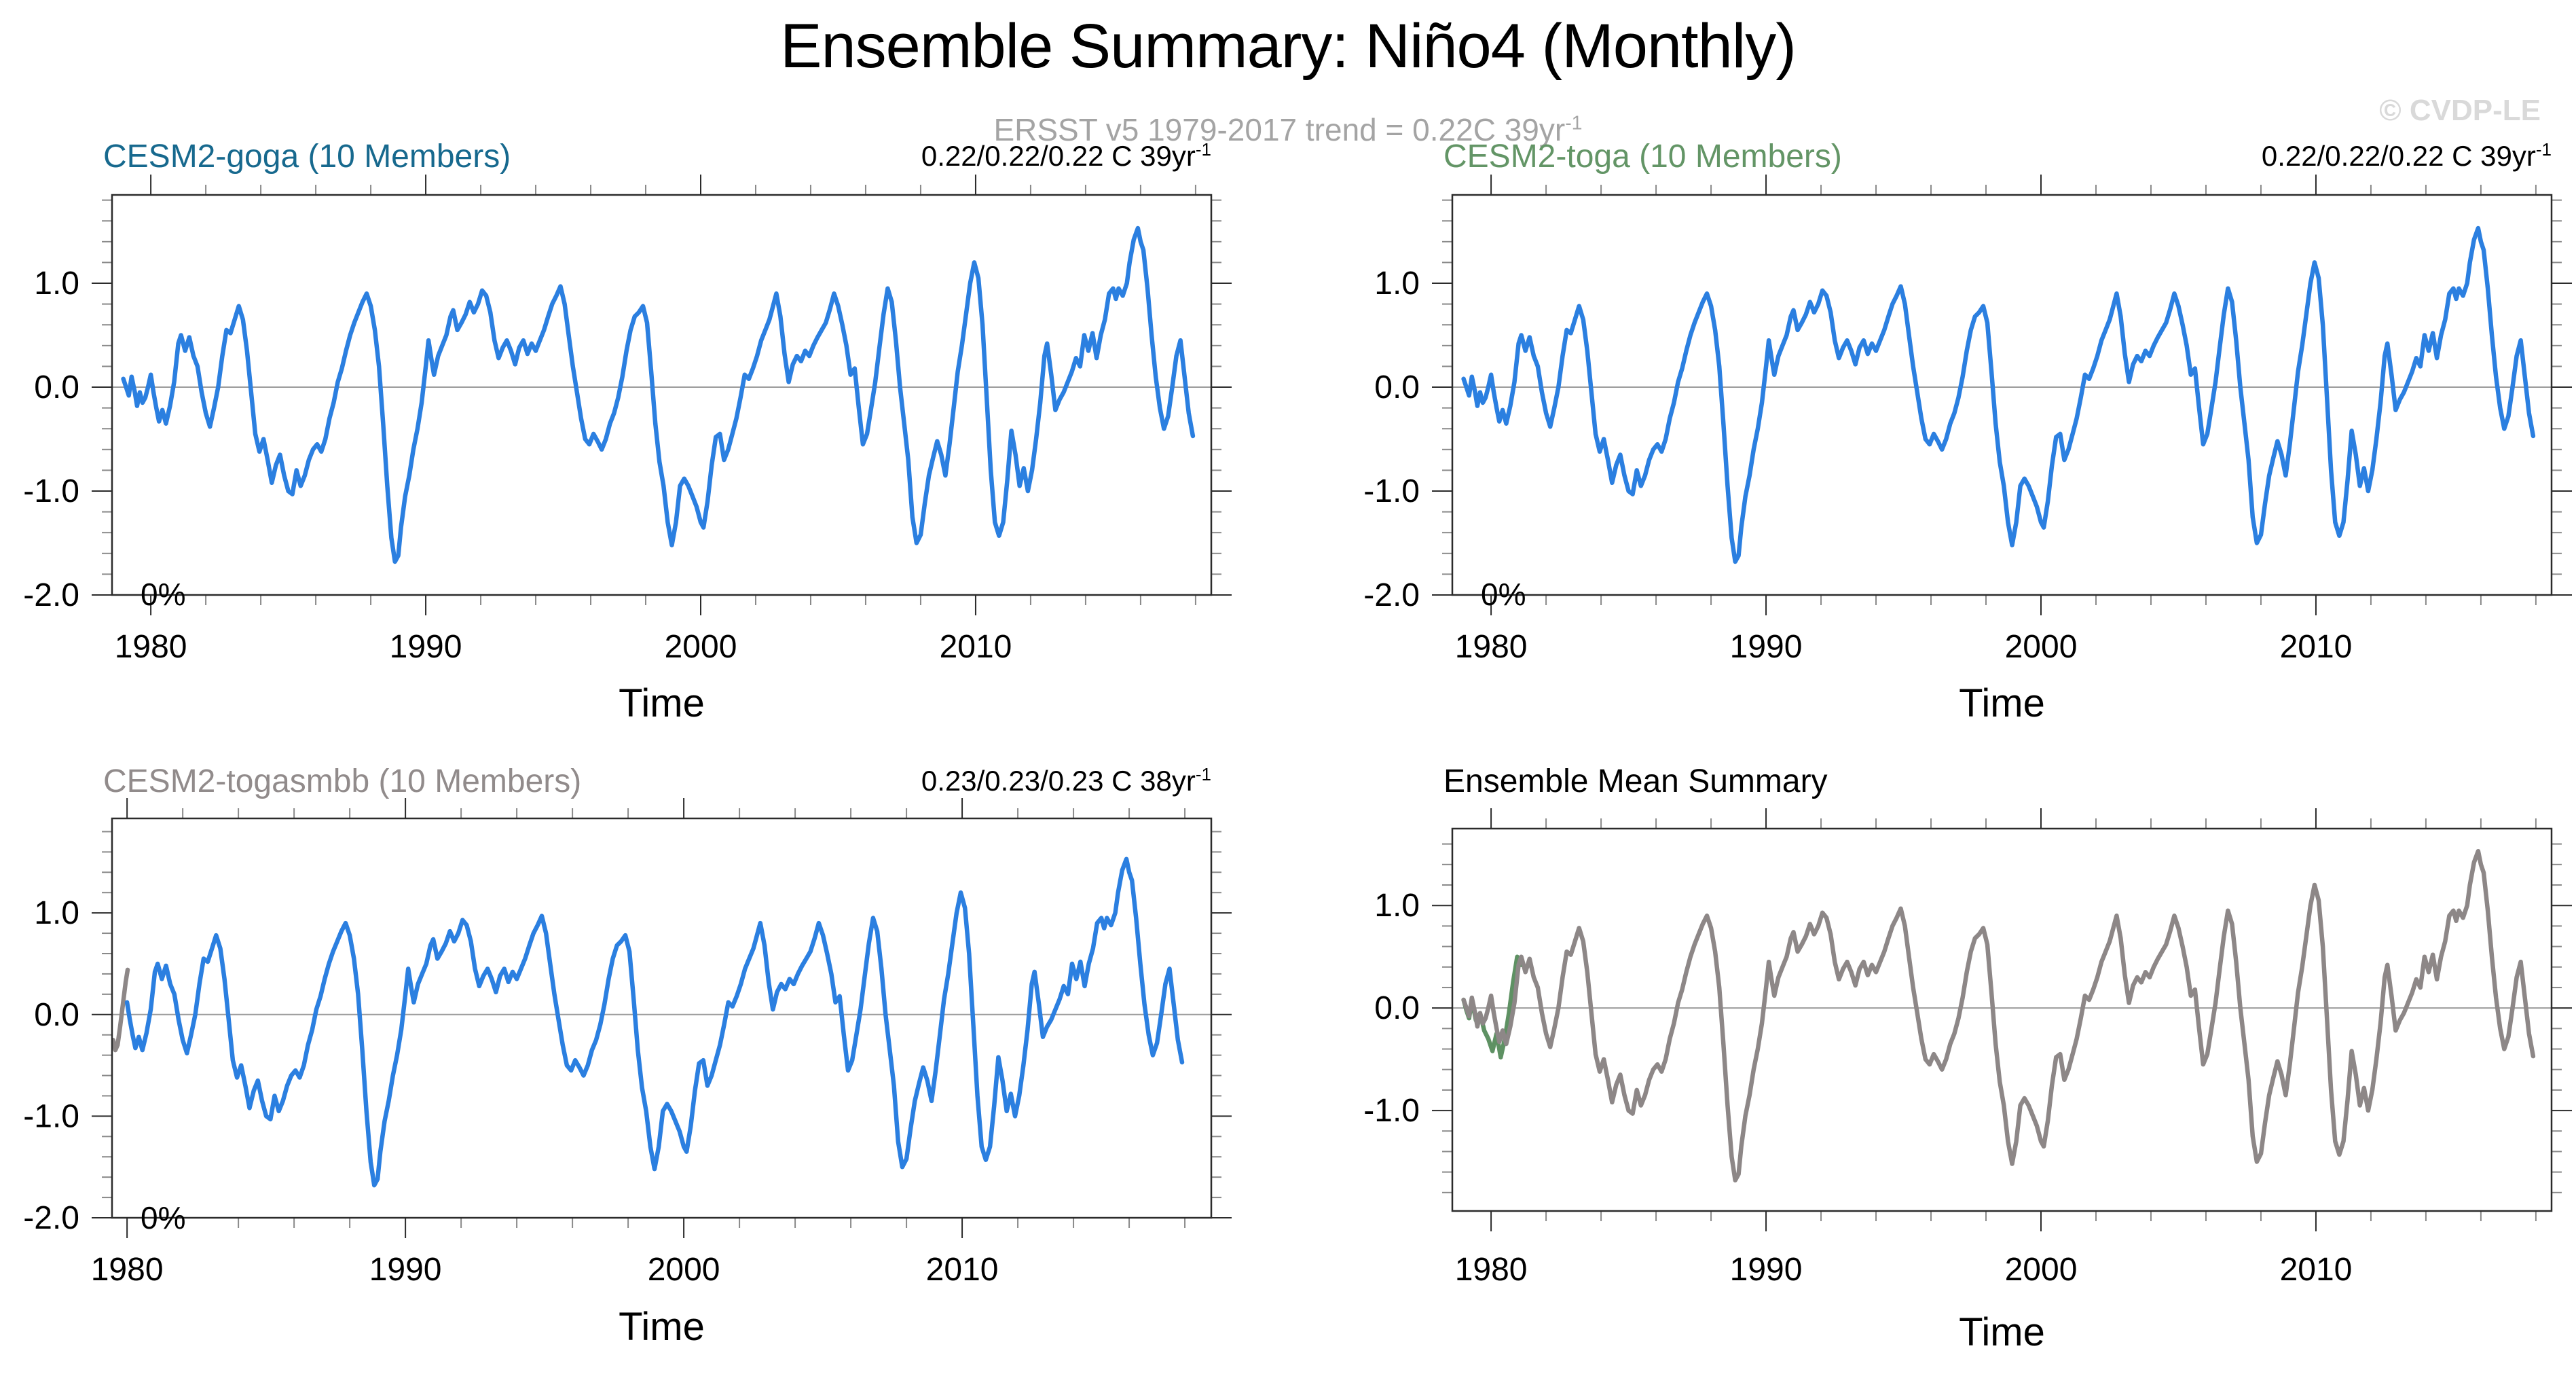 The image size is (2576, 1374). What do you see at coordinates (1574, 123) in the screenshot?
I see `subtitle-superscript: -1` at bounding box center [1574, 123].